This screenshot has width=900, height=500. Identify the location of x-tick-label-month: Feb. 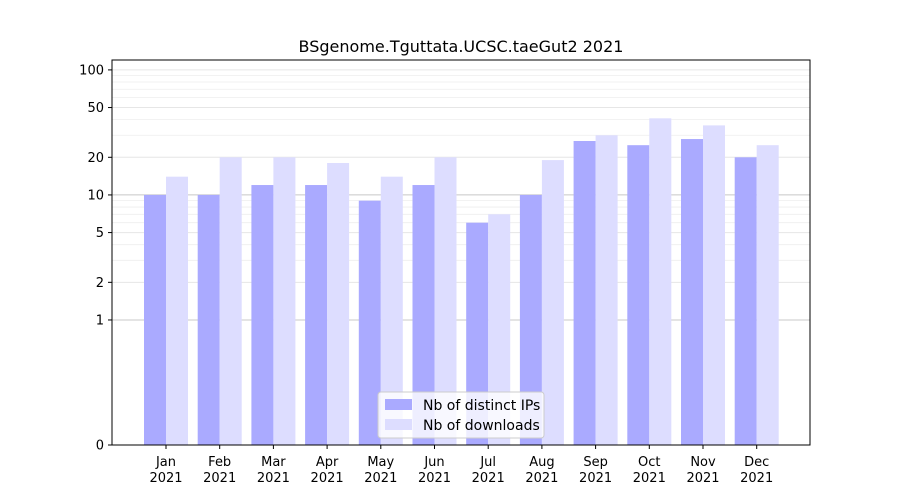
(219, 462).